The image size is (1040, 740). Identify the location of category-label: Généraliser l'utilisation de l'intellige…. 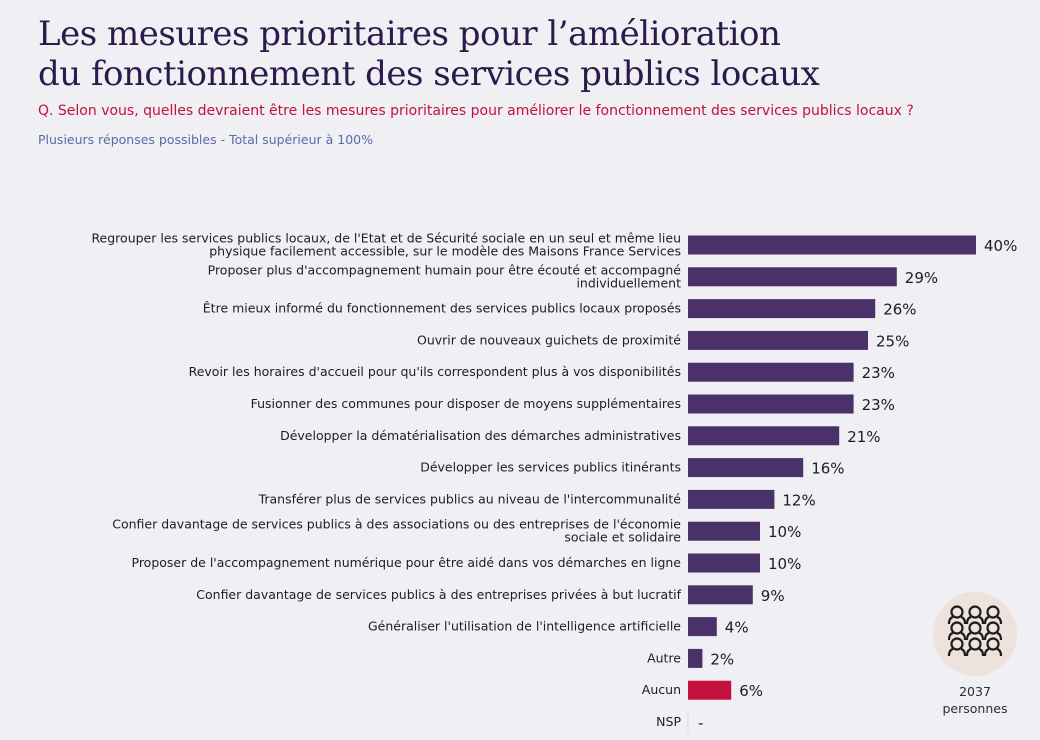
(524, 626).